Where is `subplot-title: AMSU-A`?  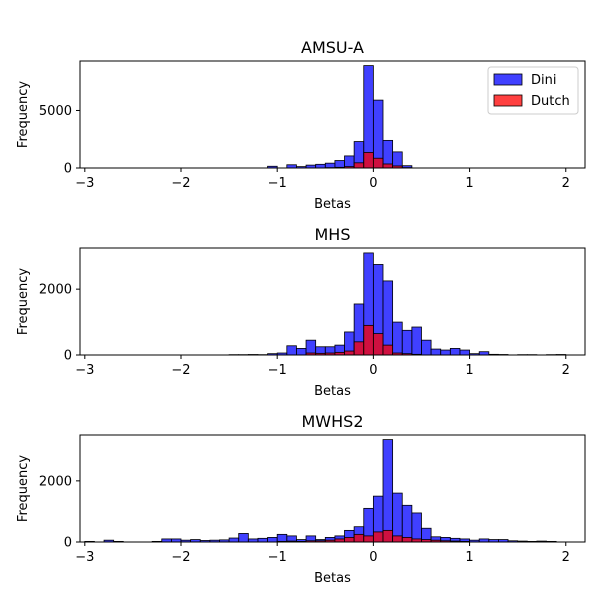
subplot-title: AMSU-A is located at coordinates (332, 47).